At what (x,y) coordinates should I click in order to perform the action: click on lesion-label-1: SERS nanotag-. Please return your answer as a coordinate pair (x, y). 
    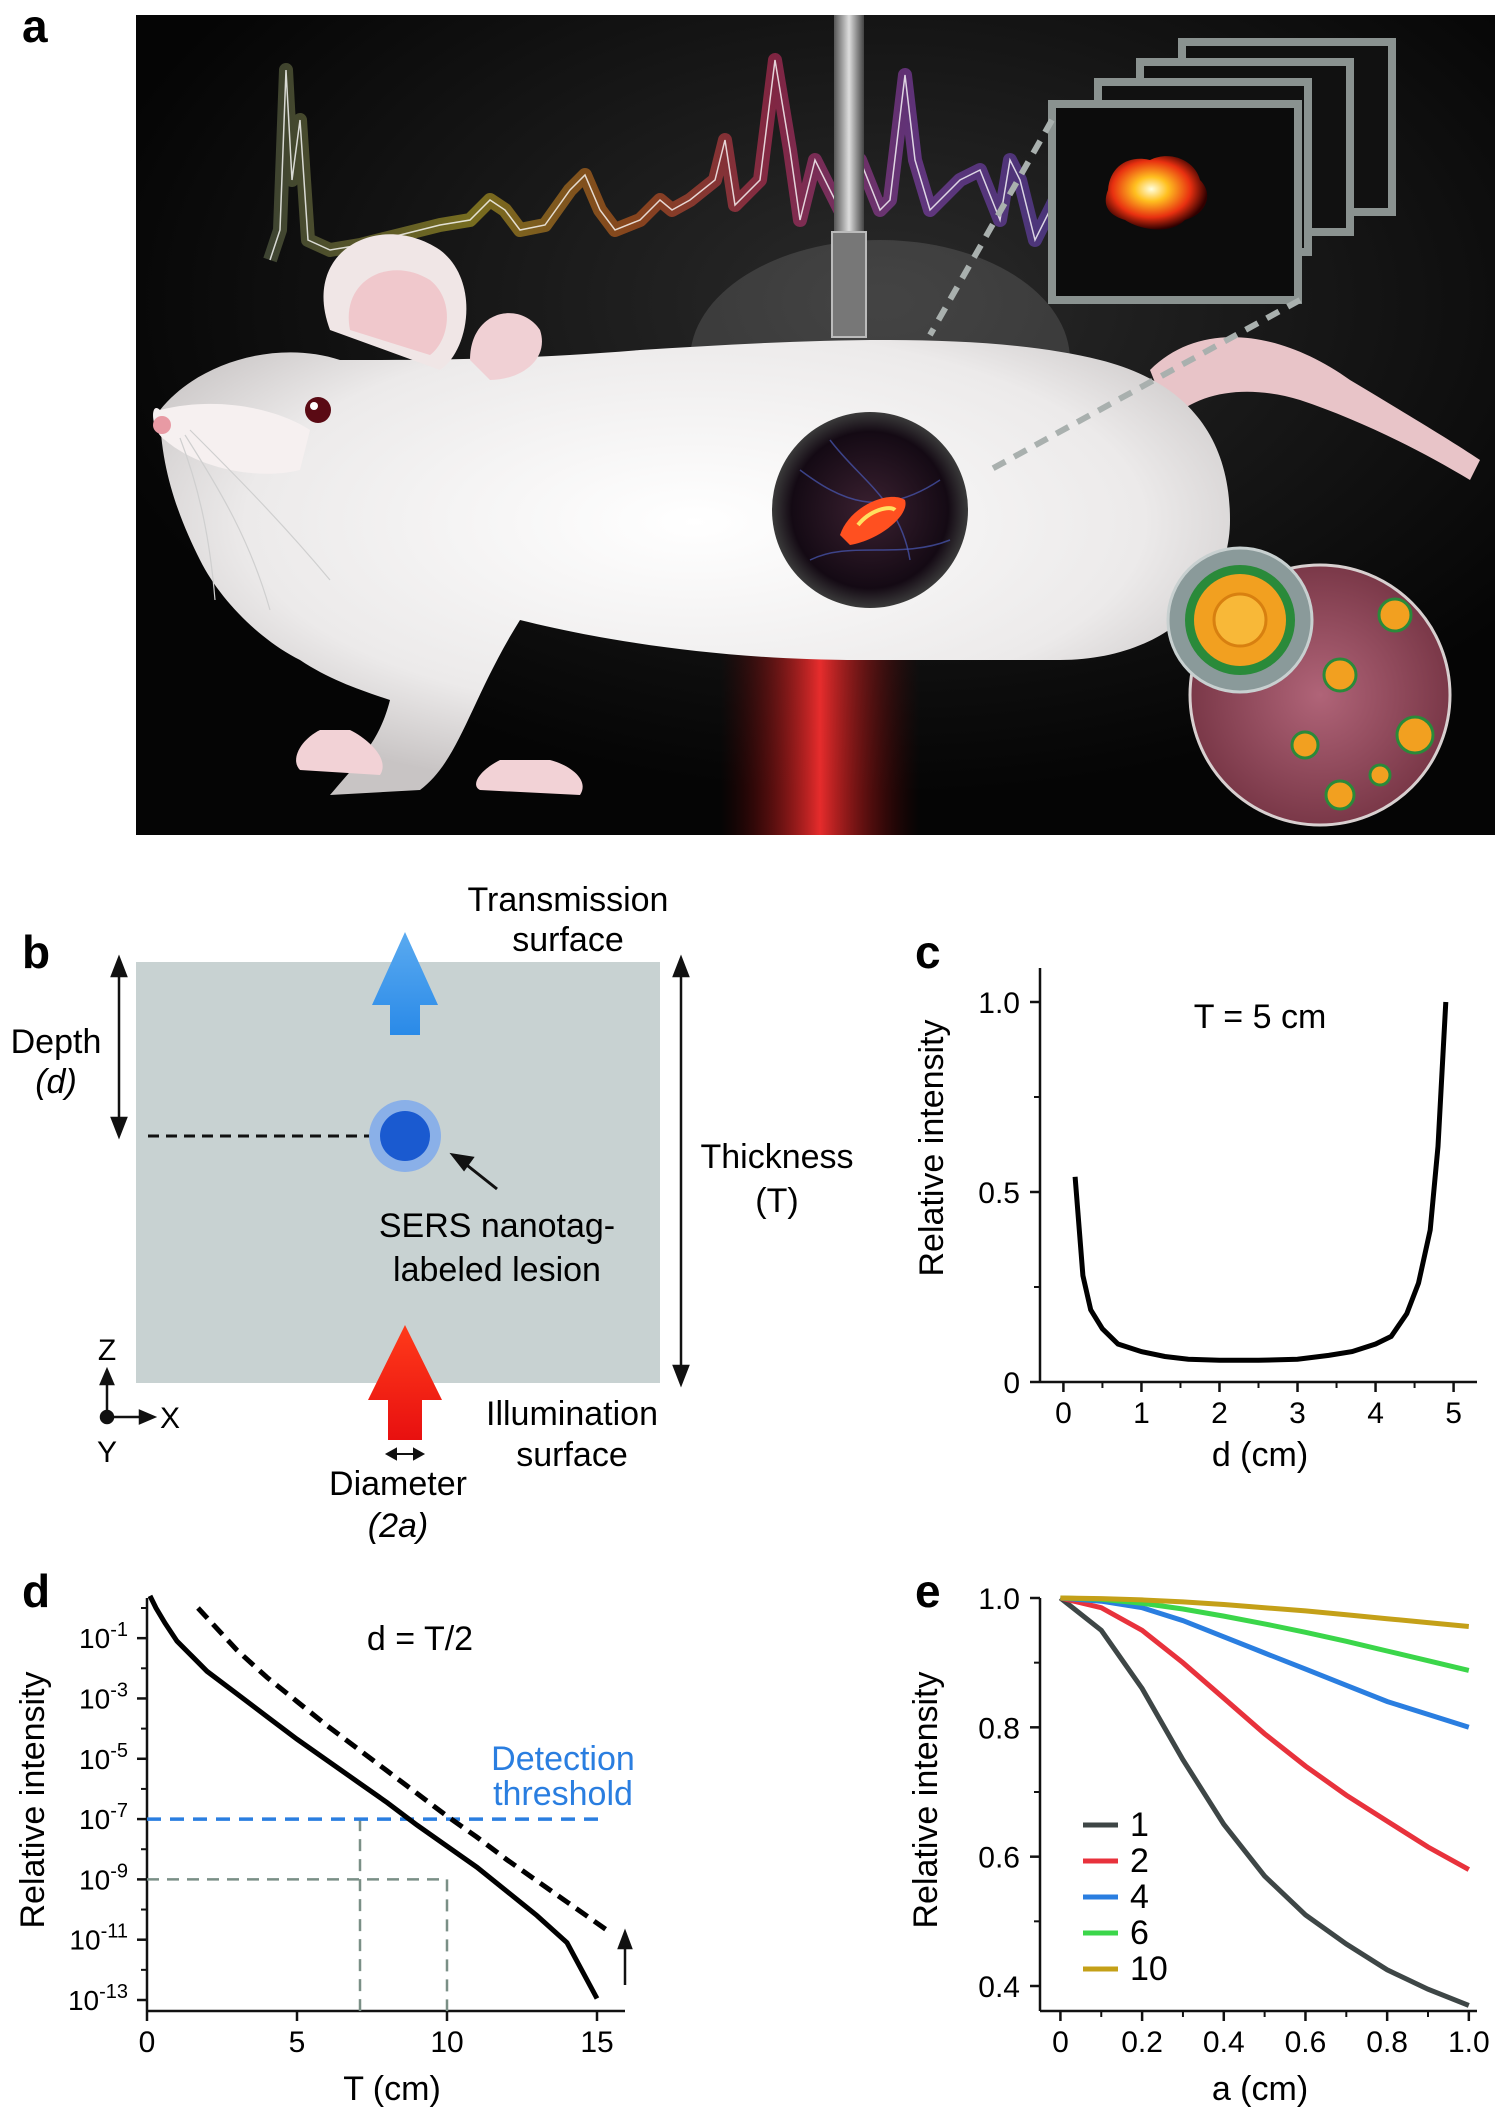
    Looking at the image, I should click on (497, 1226).